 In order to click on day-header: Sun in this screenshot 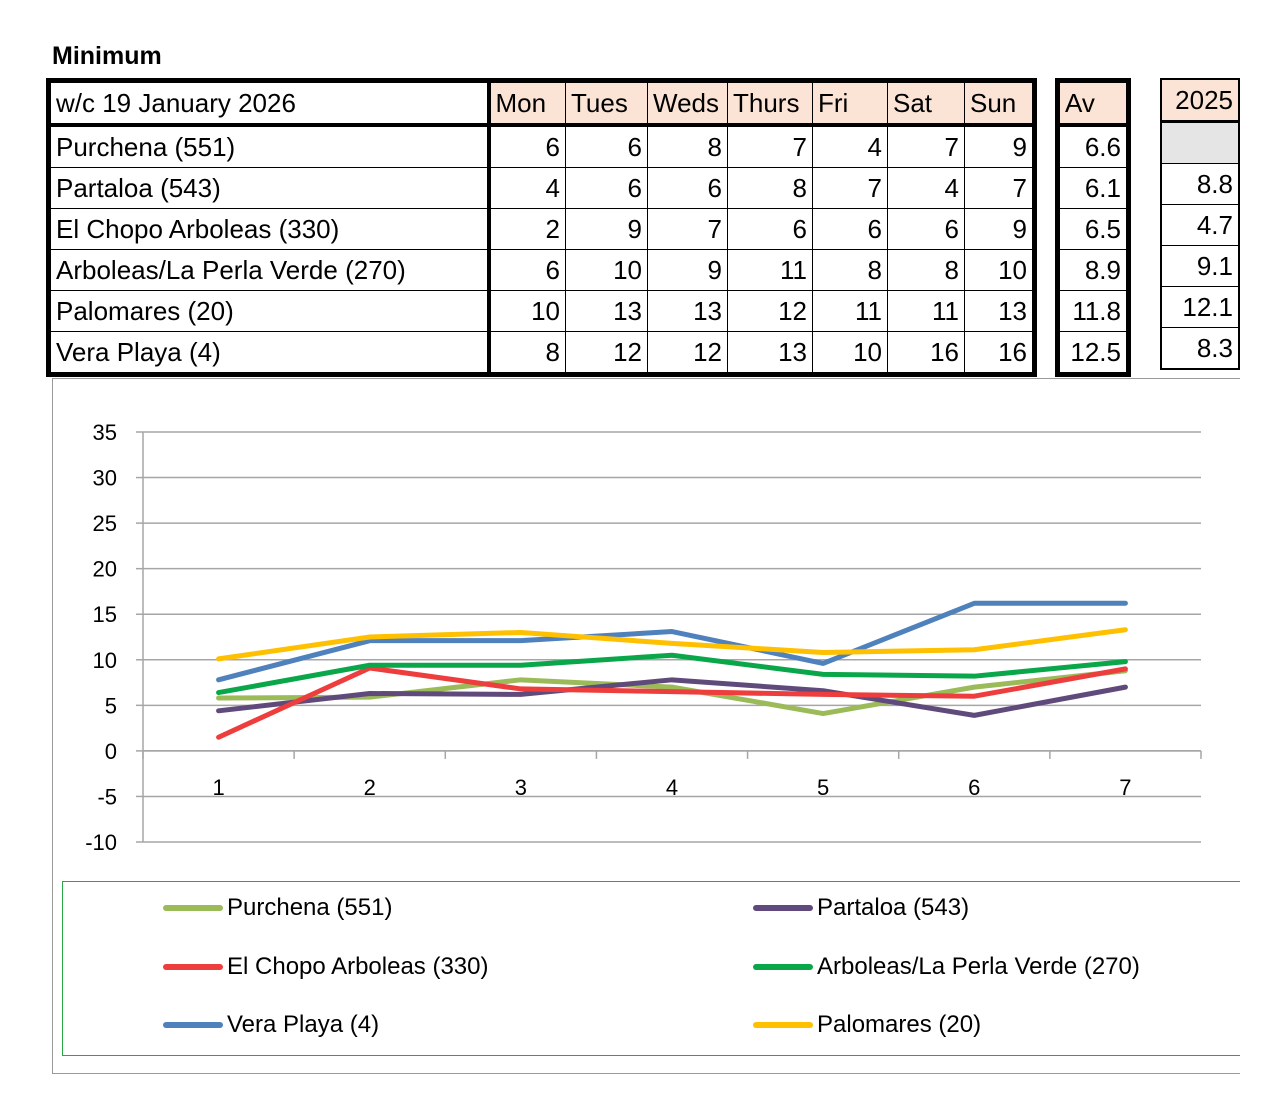, I will do `click(999, 103)`.